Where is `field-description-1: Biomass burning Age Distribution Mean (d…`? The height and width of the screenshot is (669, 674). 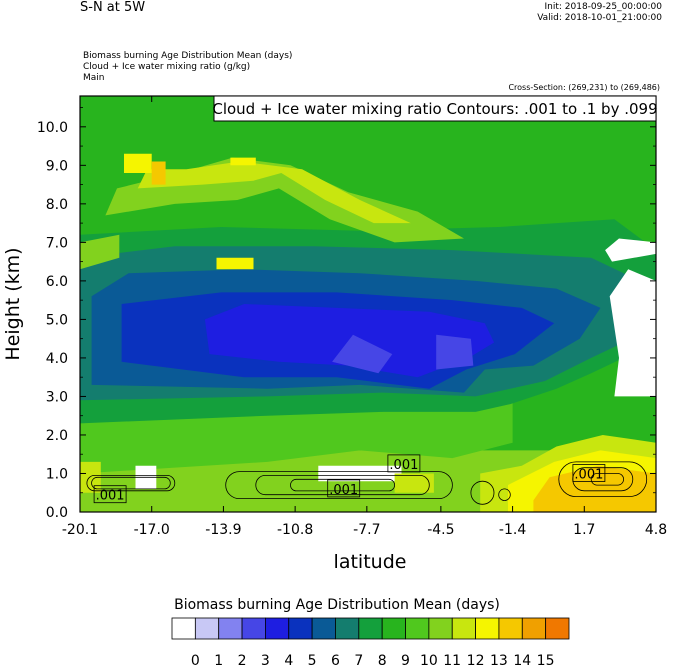
field-description-1: Biomass burning Age Distribution Mean (d… is located at coordinates (188, 56).